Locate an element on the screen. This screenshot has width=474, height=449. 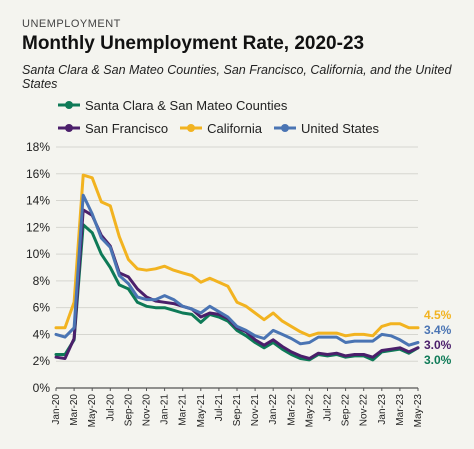
y-tick-label: 6% is located at coordinates (42, 308).